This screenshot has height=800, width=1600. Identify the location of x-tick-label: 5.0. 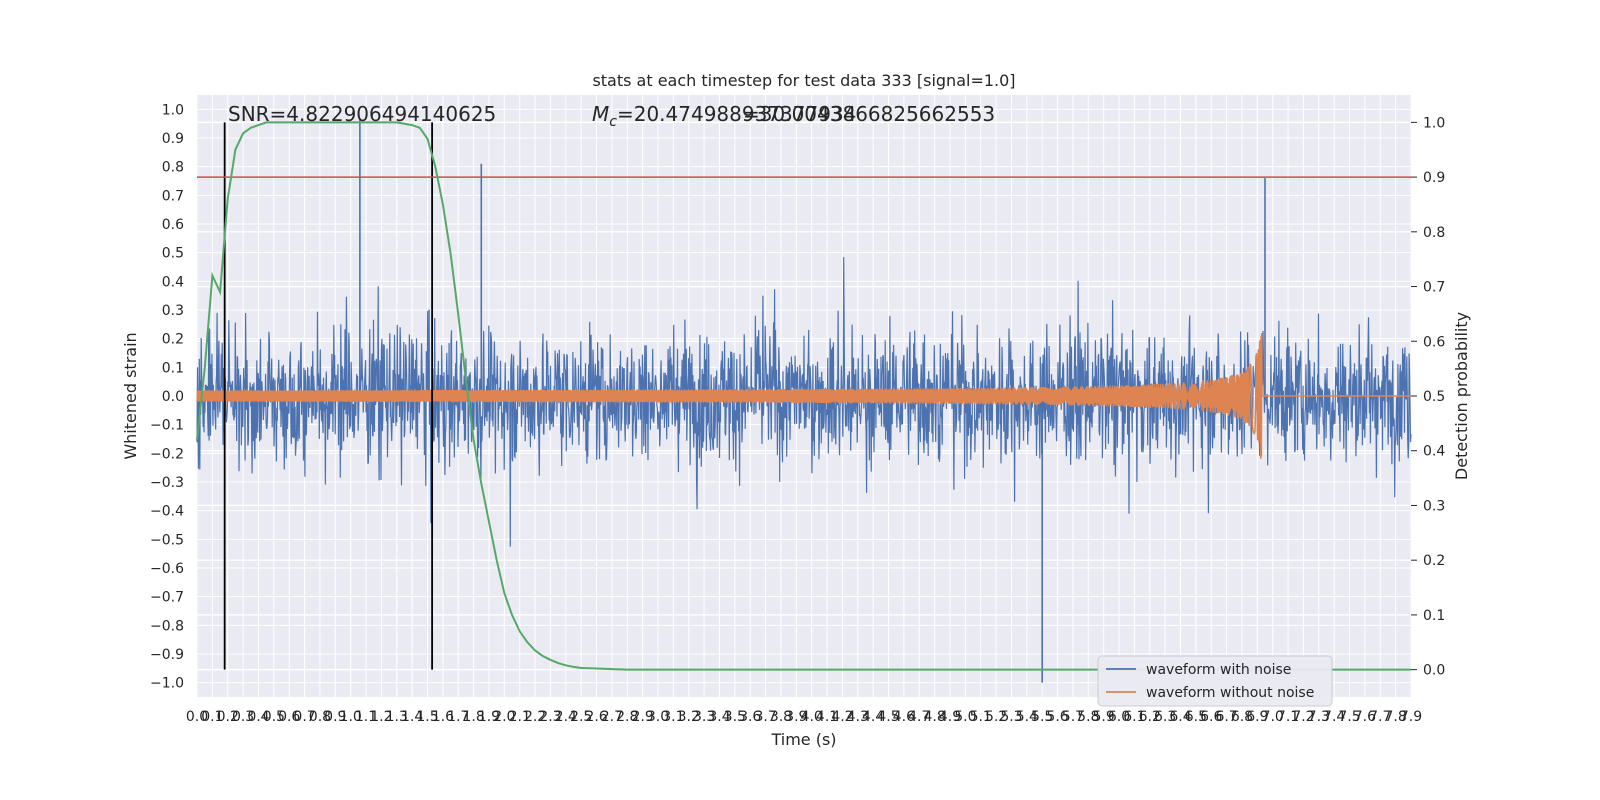
(965, 717).